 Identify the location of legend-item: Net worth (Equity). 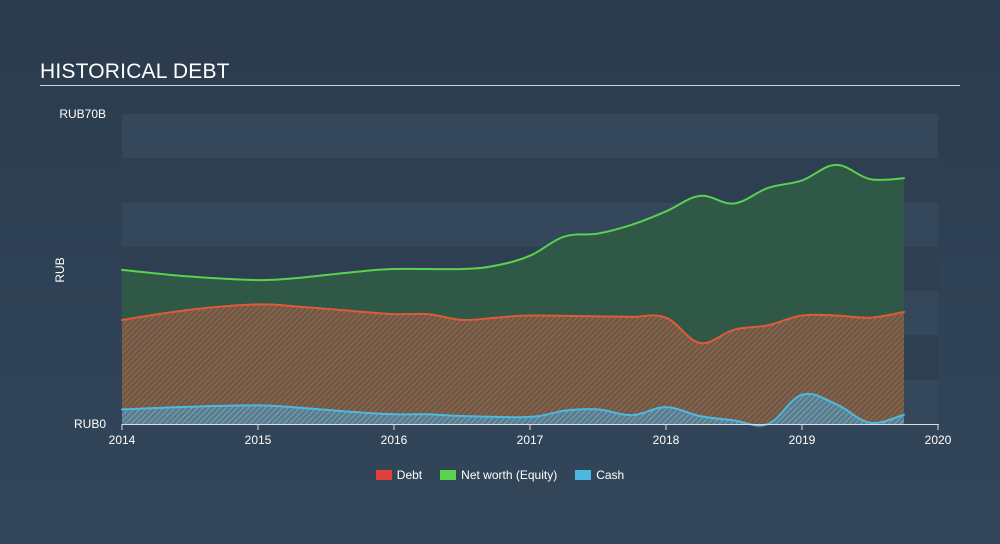
(498, 475).